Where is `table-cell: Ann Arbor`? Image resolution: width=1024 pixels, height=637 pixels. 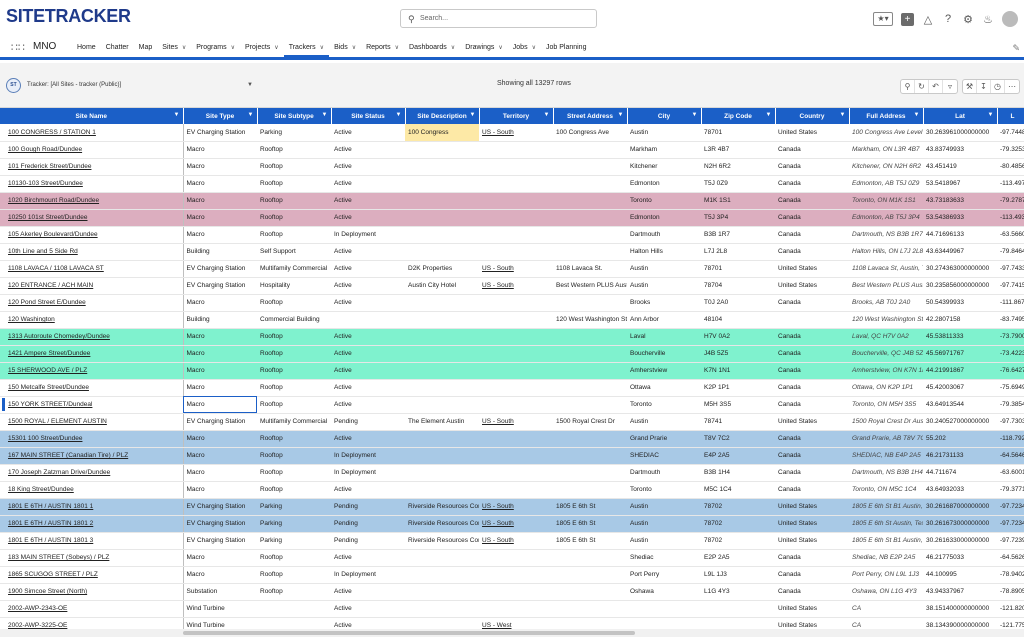
table-cell: Ann Arbor is located at coordinates (664, 320).